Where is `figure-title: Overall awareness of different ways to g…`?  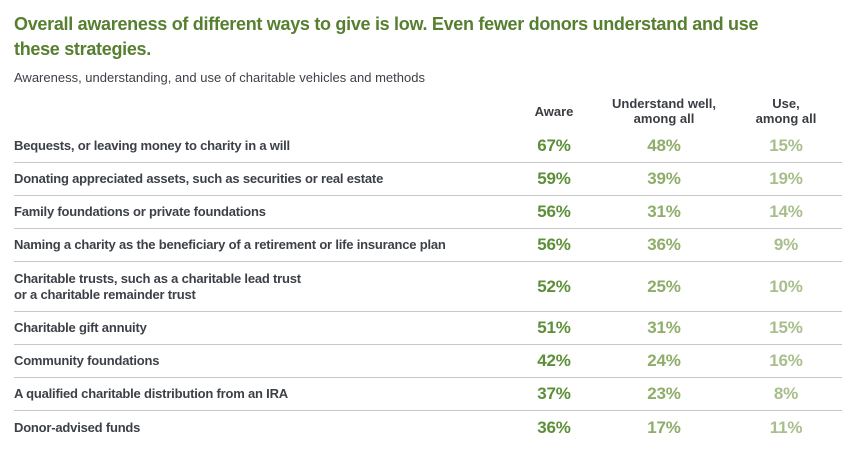
figure-title: Overall awareness of different ways to g… is located at coordinates (428, 37).